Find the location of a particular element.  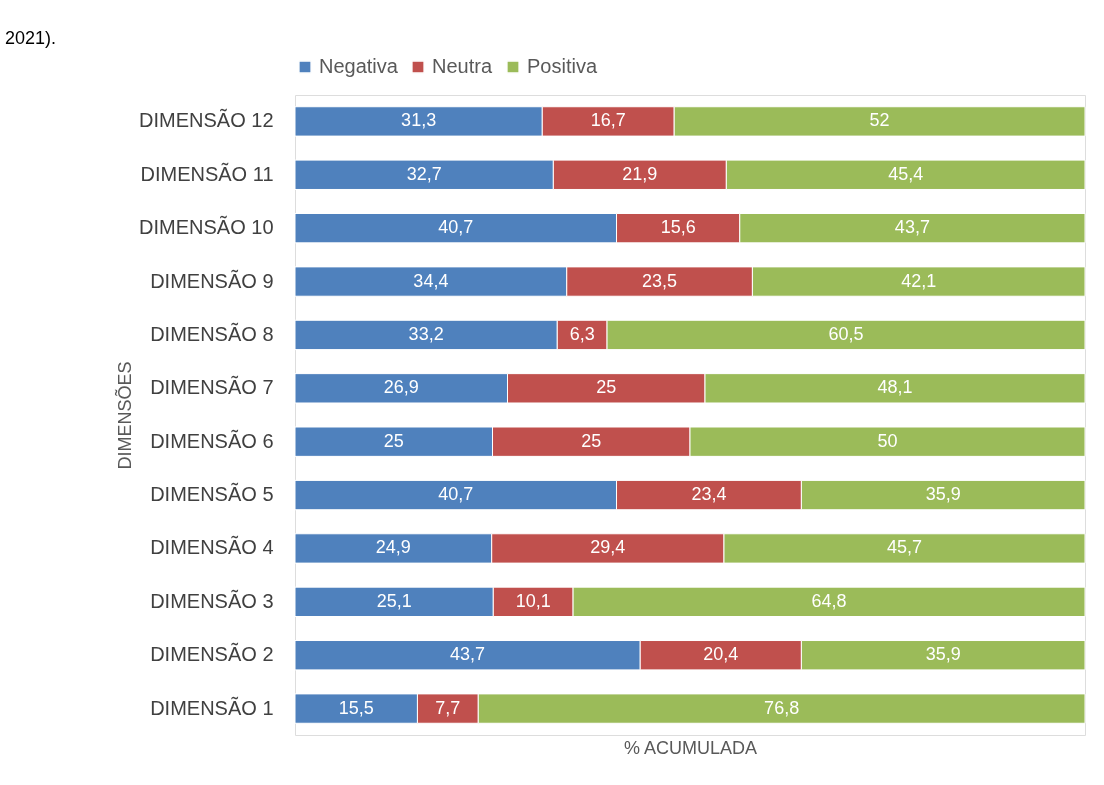

y-tick-label: DIMENSÃO 11 is located at coordinates (207, 173).